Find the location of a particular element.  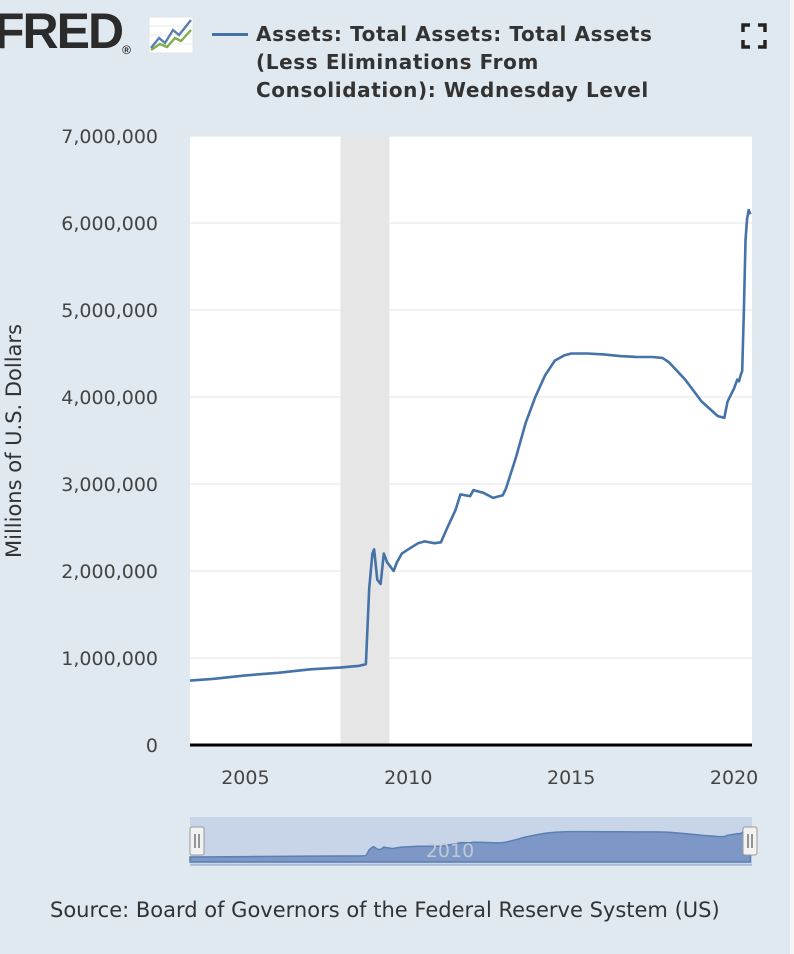

y-axis-label: Millions of U.S. Dollars is located at coordinates (14, 441).